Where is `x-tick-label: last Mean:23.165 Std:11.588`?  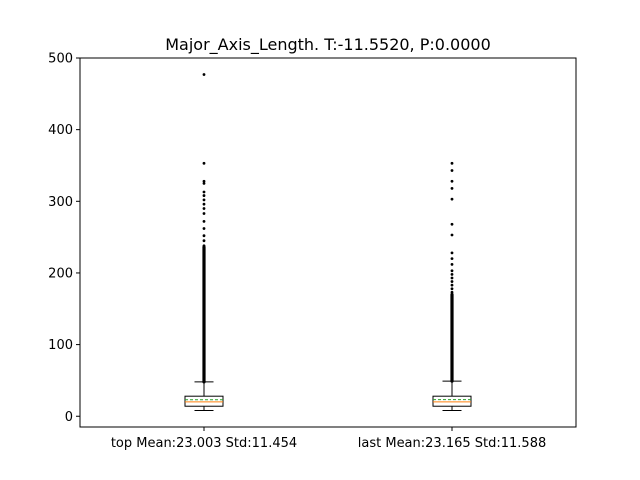 x-tick-label: last Mean:23.165 Std:11.588 is located at coordinates (452, 443).